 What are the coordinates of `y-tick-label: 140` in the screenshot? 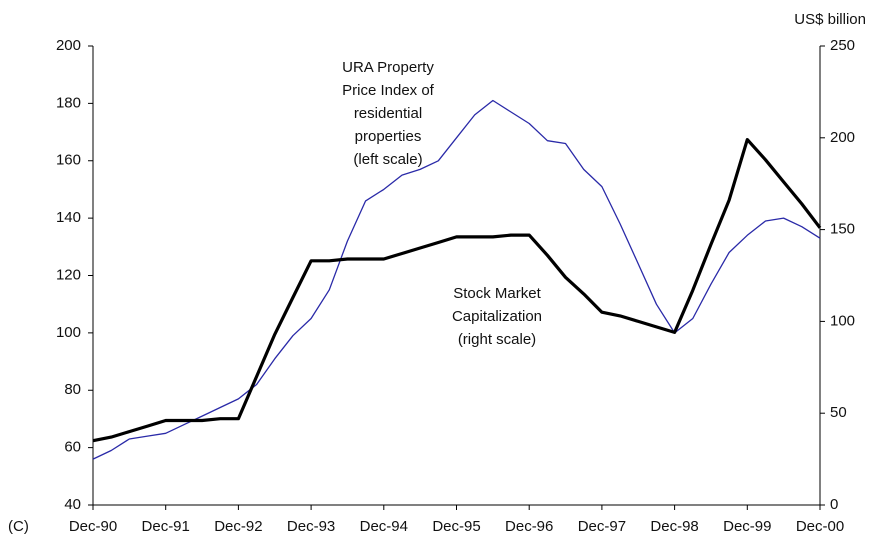 It's located at (68, 217).